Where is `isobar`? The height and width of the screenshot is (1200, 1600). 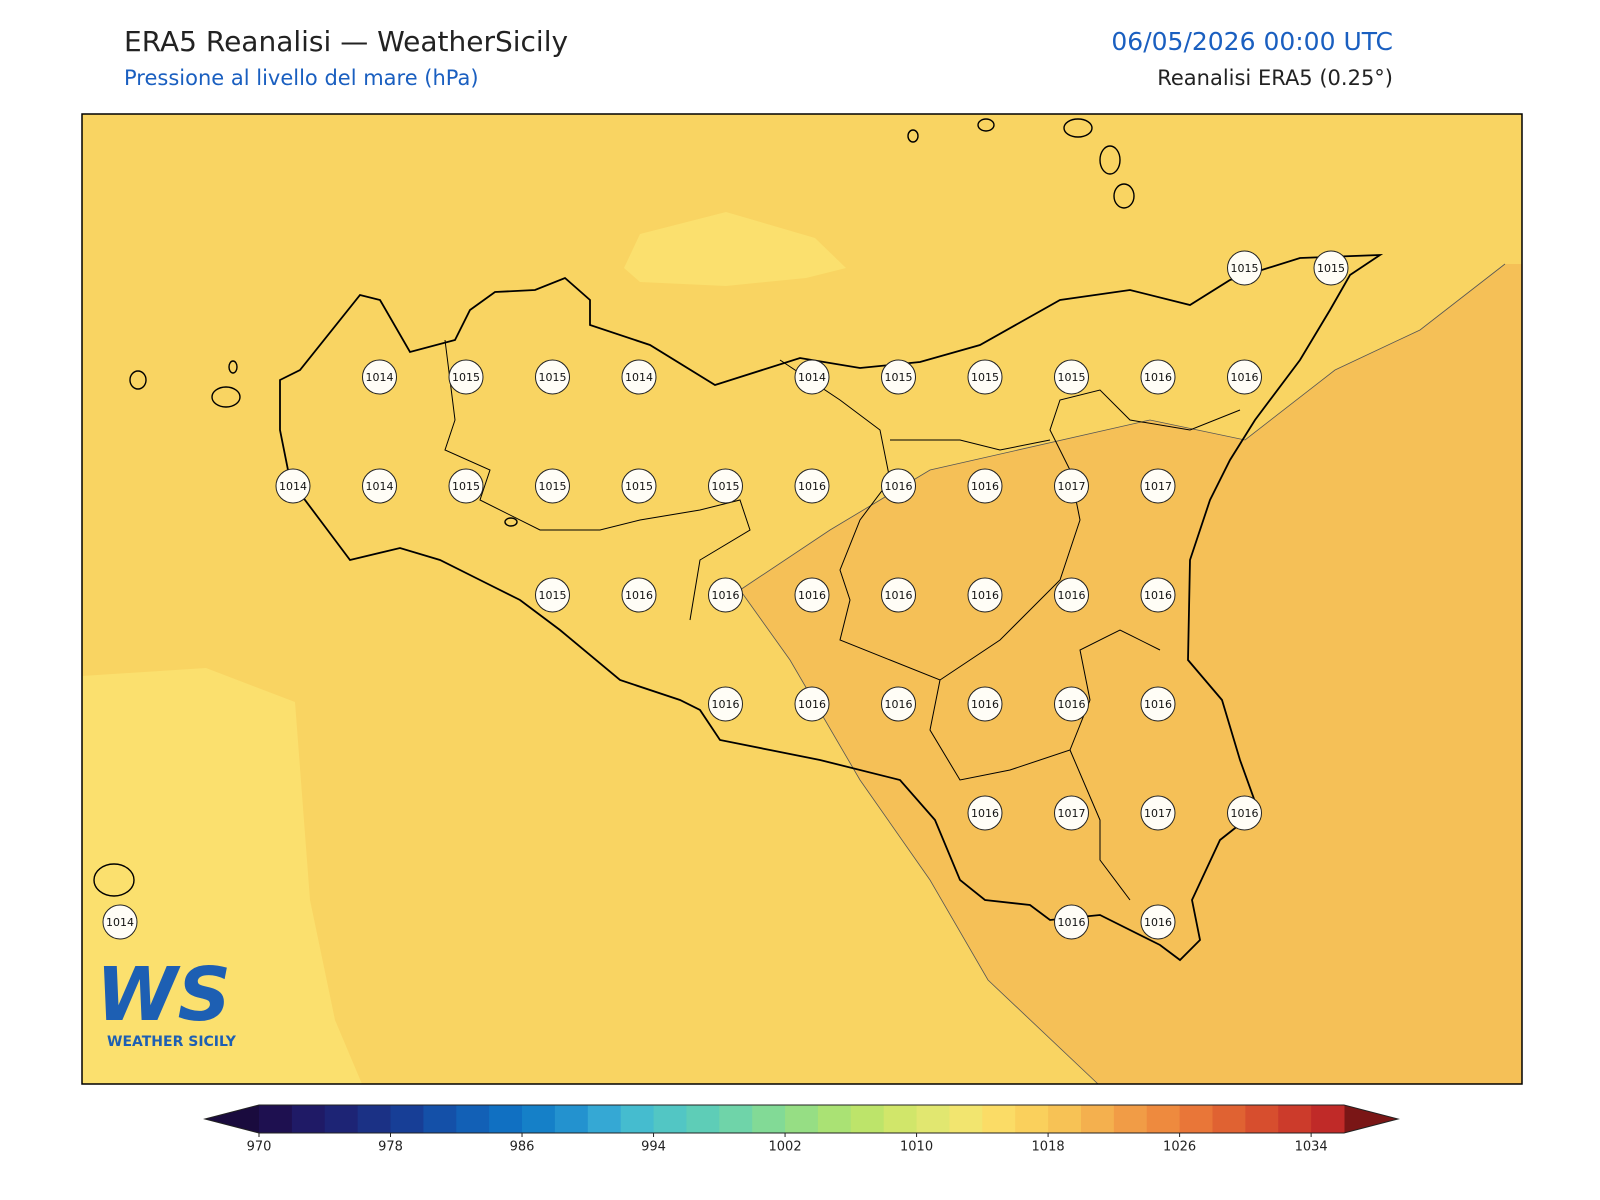 isobar is located at coordinates (919, 837).